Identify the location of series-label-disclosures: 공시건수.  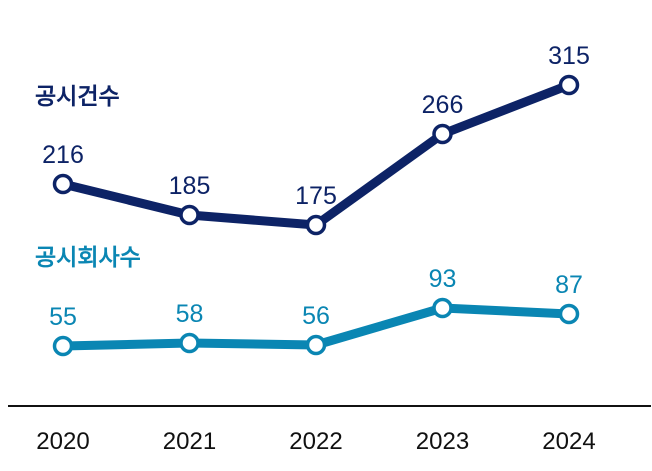
(77, 97).